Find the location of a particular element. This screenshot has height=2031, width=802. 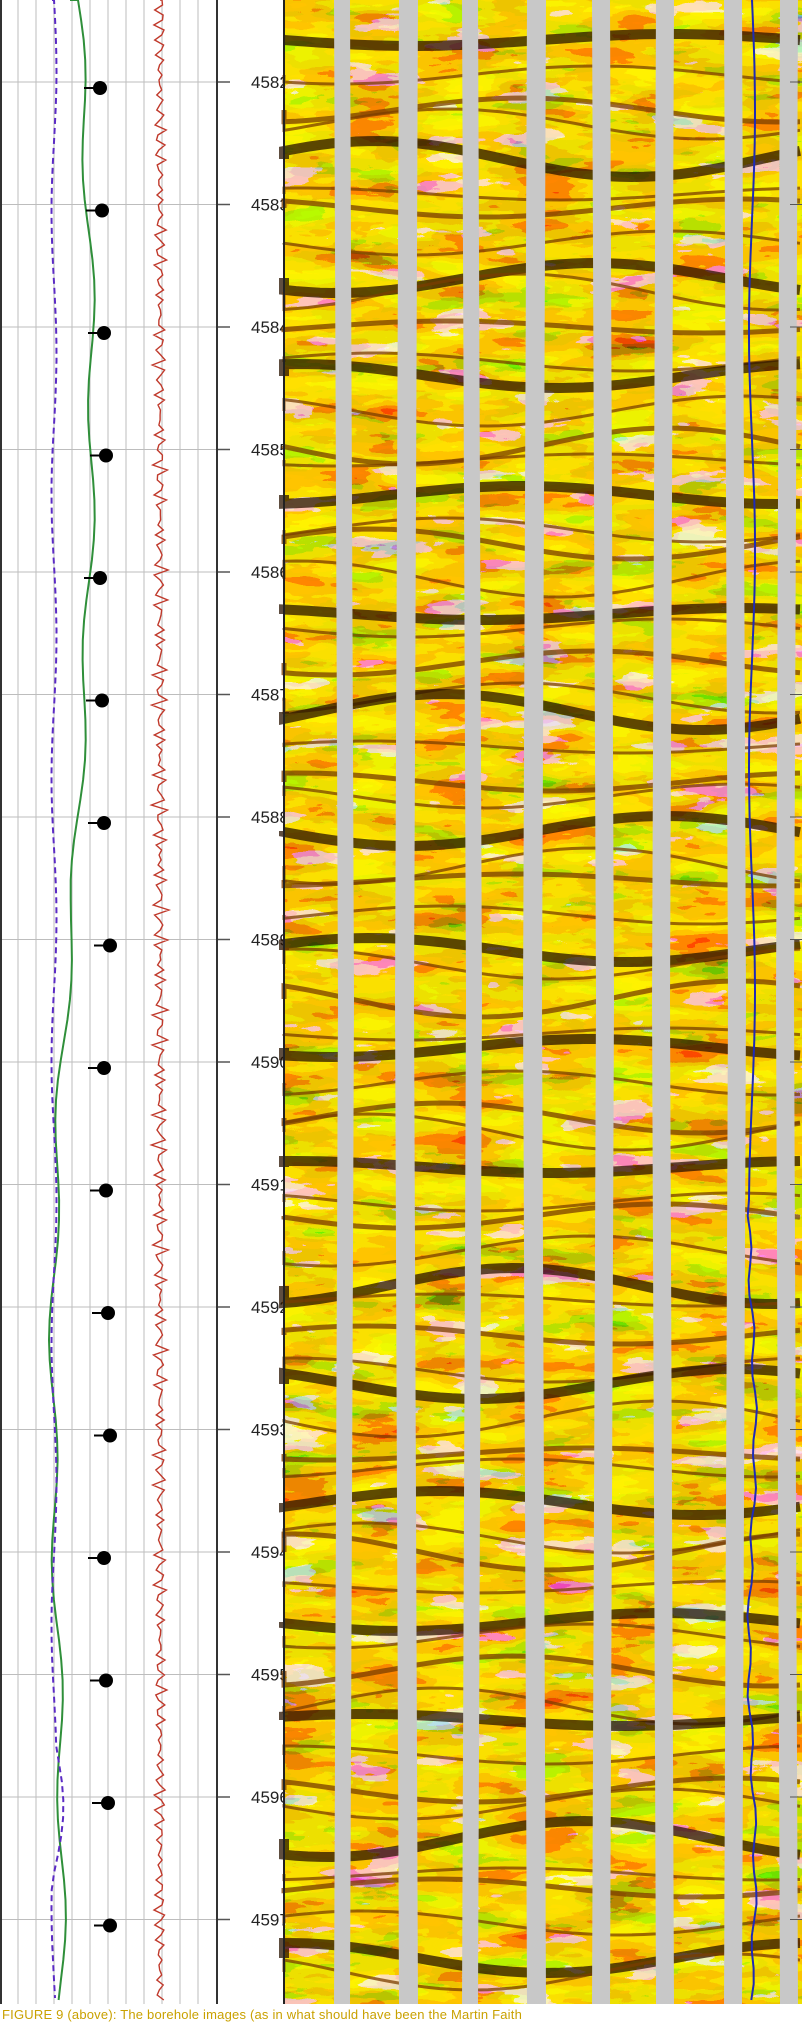

depth-label: 4584 is located at coordinates (270, 327).